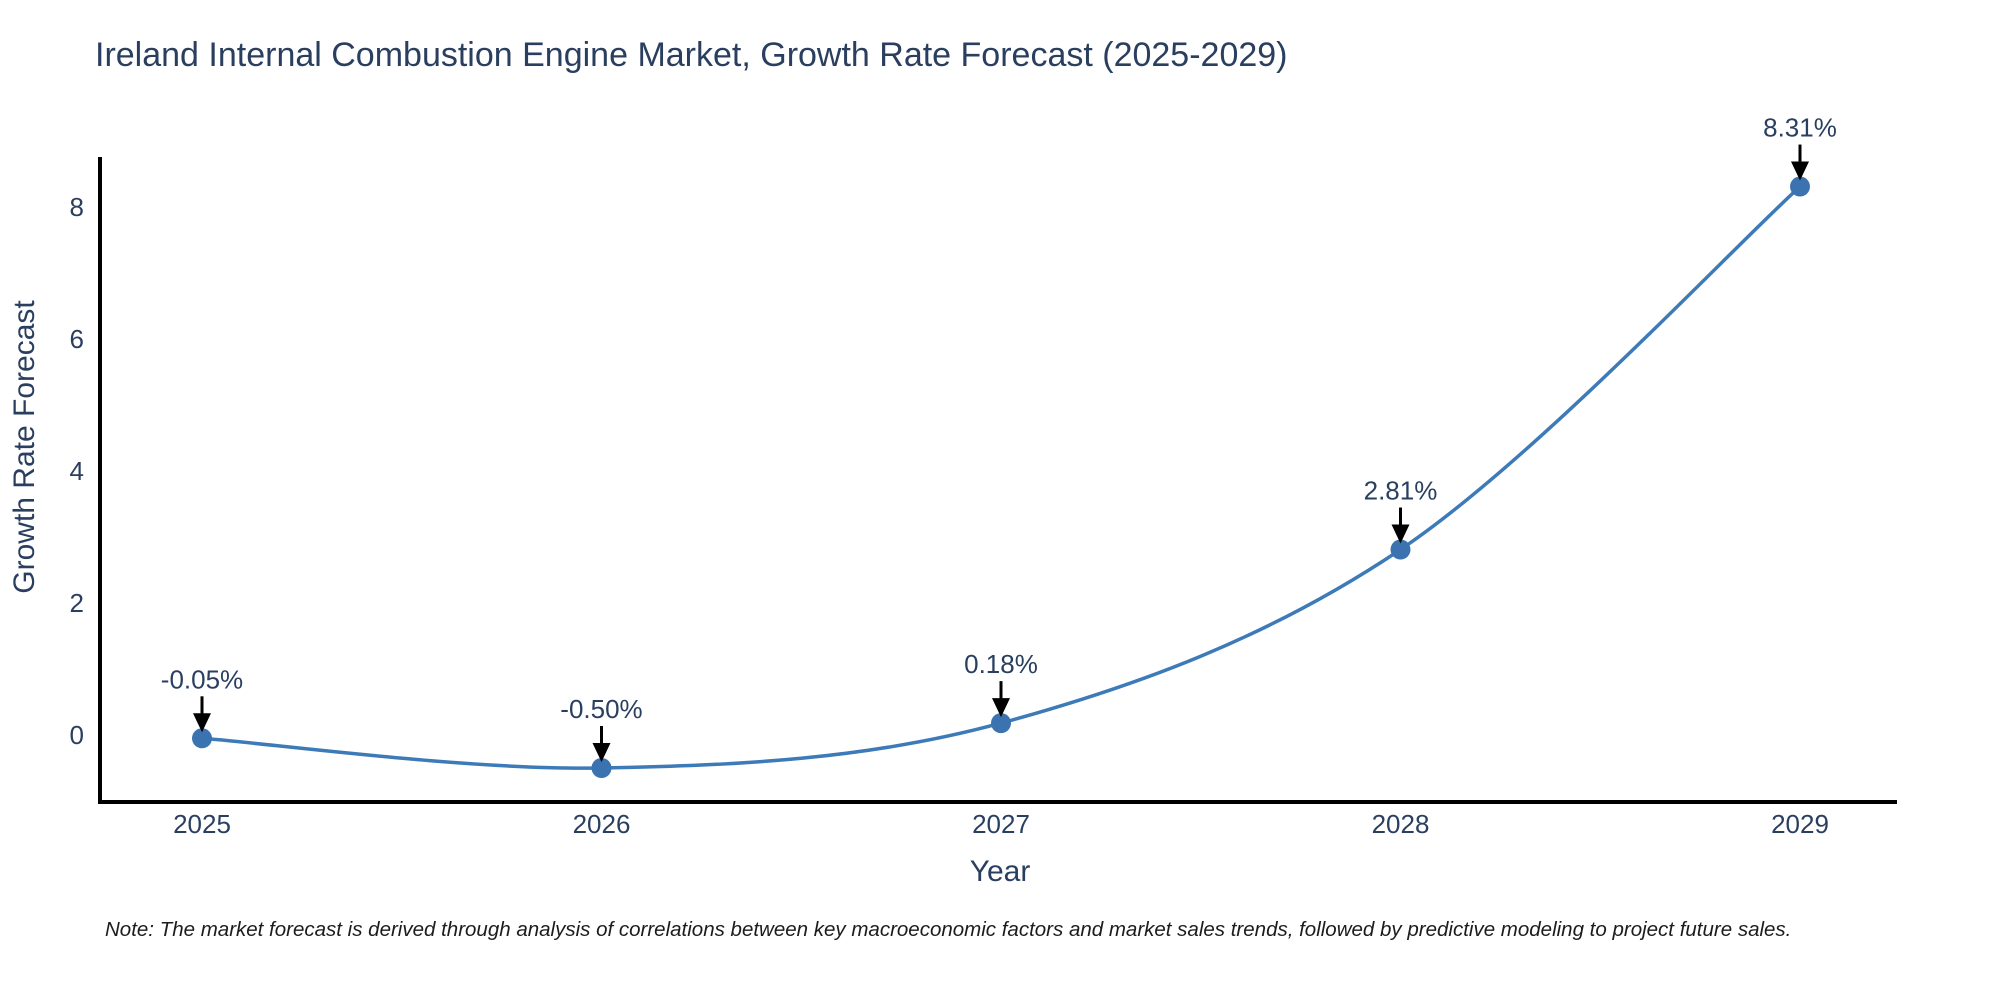 The image size is (2000, 1000). I want to click on y-tick-label: 4, so click(77, 471).